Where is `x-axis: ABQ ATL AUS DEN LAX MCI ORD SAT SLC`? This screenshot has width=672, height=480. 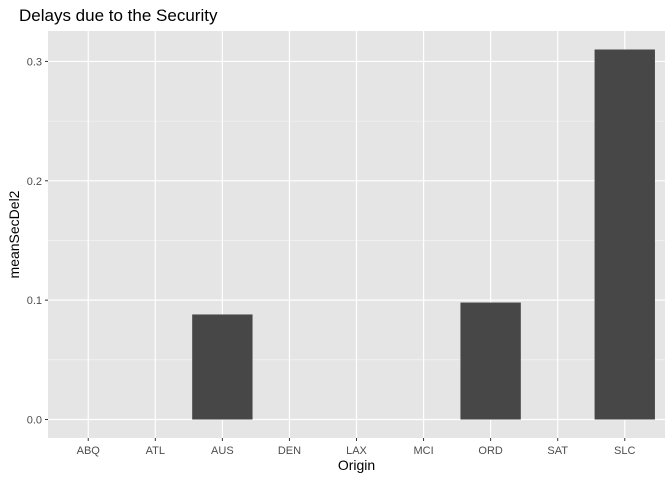
x-axis: ABQ ATL AUS DEN LAX MCI ORD SAT SLC is located at coordinates (356, 447).